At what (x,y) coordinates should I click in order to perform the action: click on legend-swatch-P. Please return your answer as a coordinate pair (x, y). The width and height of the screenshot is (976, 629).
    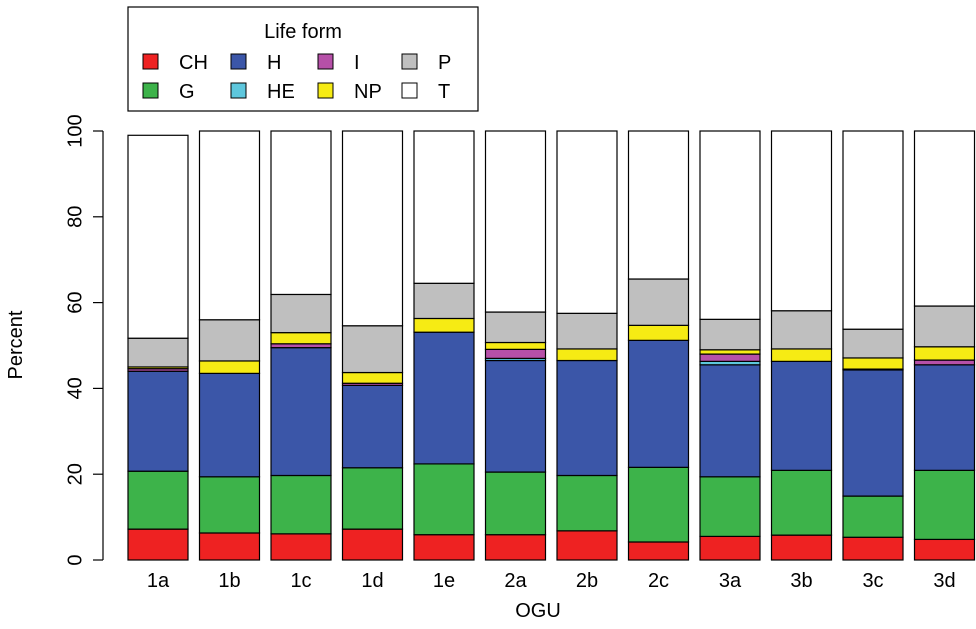
    Looking at the image, I should click on (409, 61).